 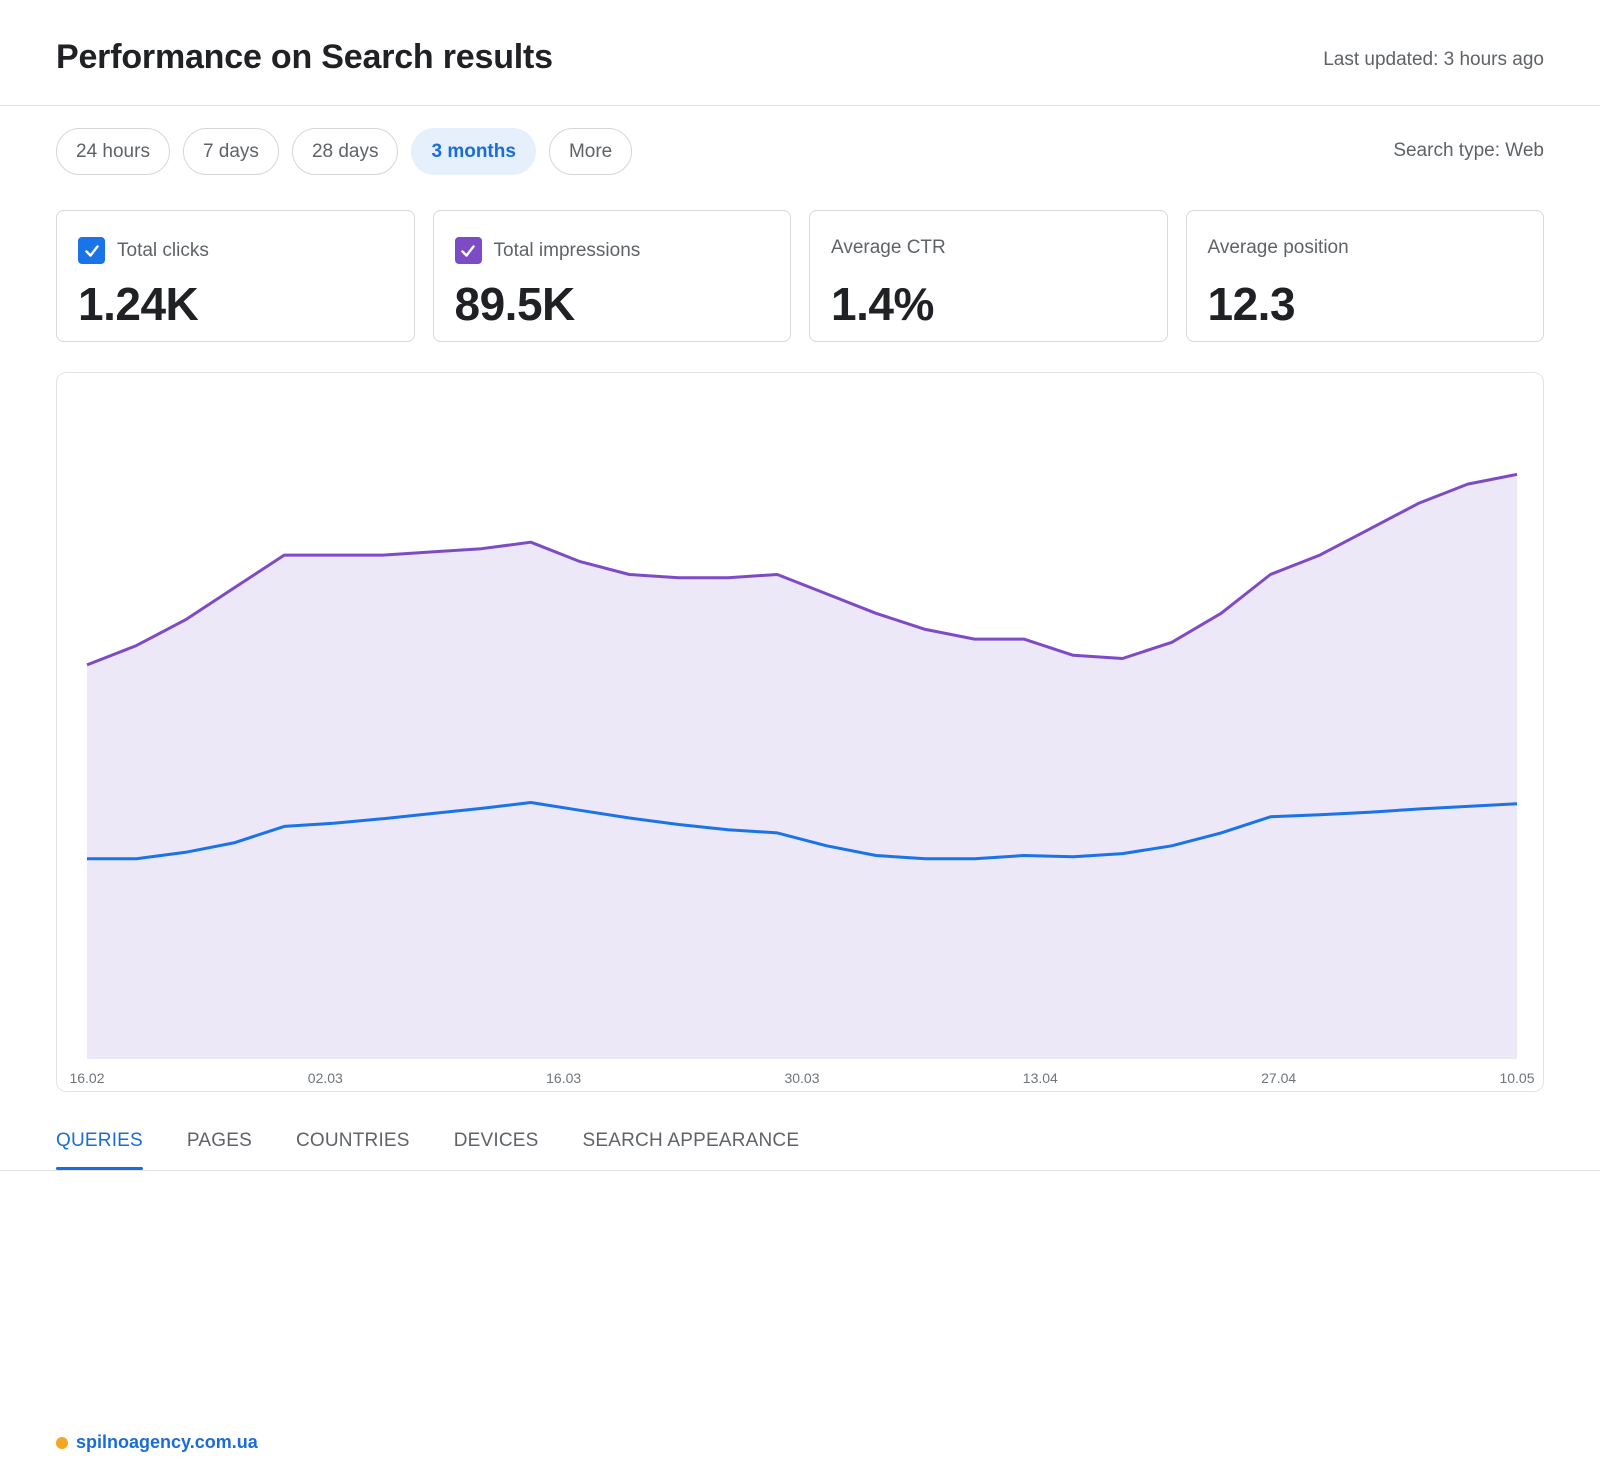 I want to click on metric-card-average-position: Average position 12.3, so click(x=1364, y=276).